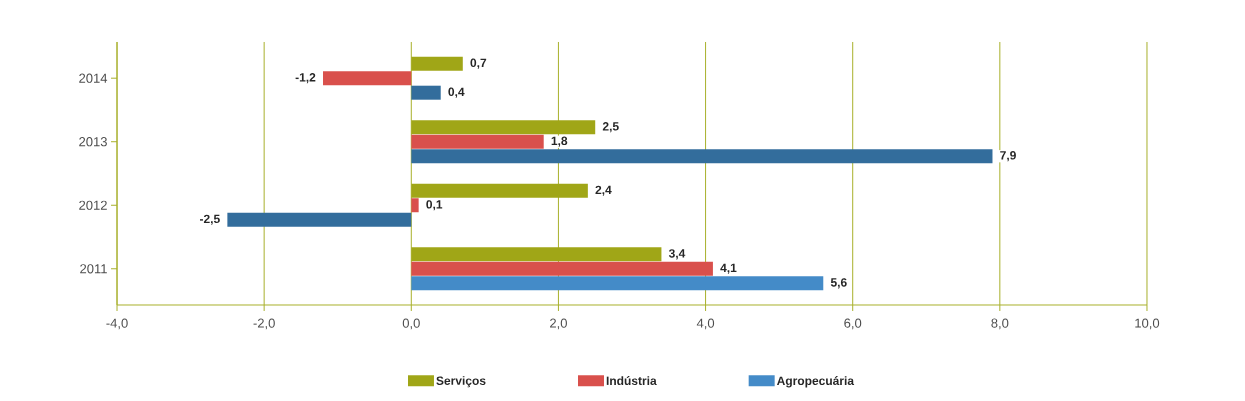 The height and width of the screenshot is (401, 1245). I want to click on data-label: -1,2, so click(305, 78).